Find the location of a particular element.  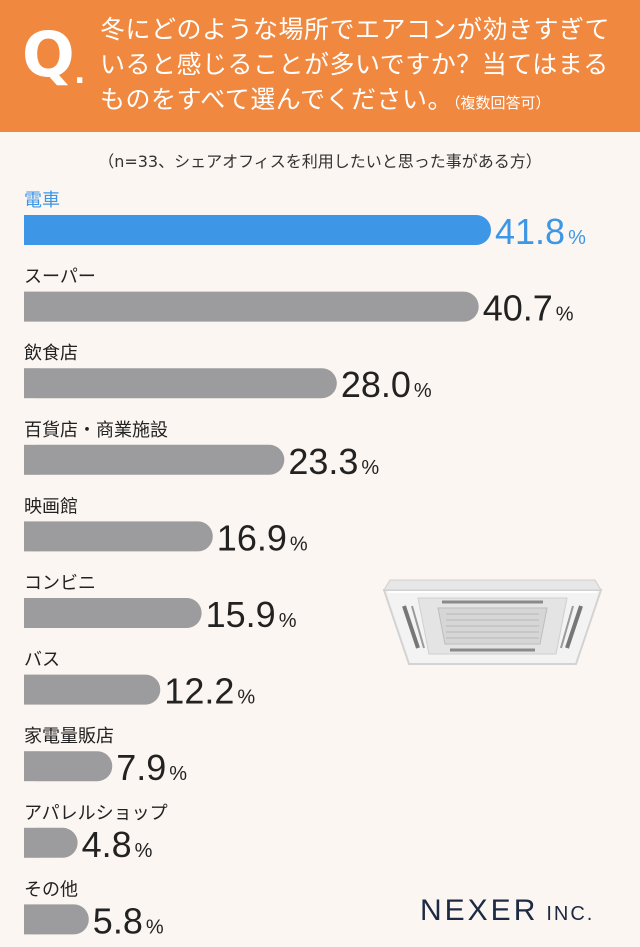

category-label: その他 is located at coordinates (51, 889).